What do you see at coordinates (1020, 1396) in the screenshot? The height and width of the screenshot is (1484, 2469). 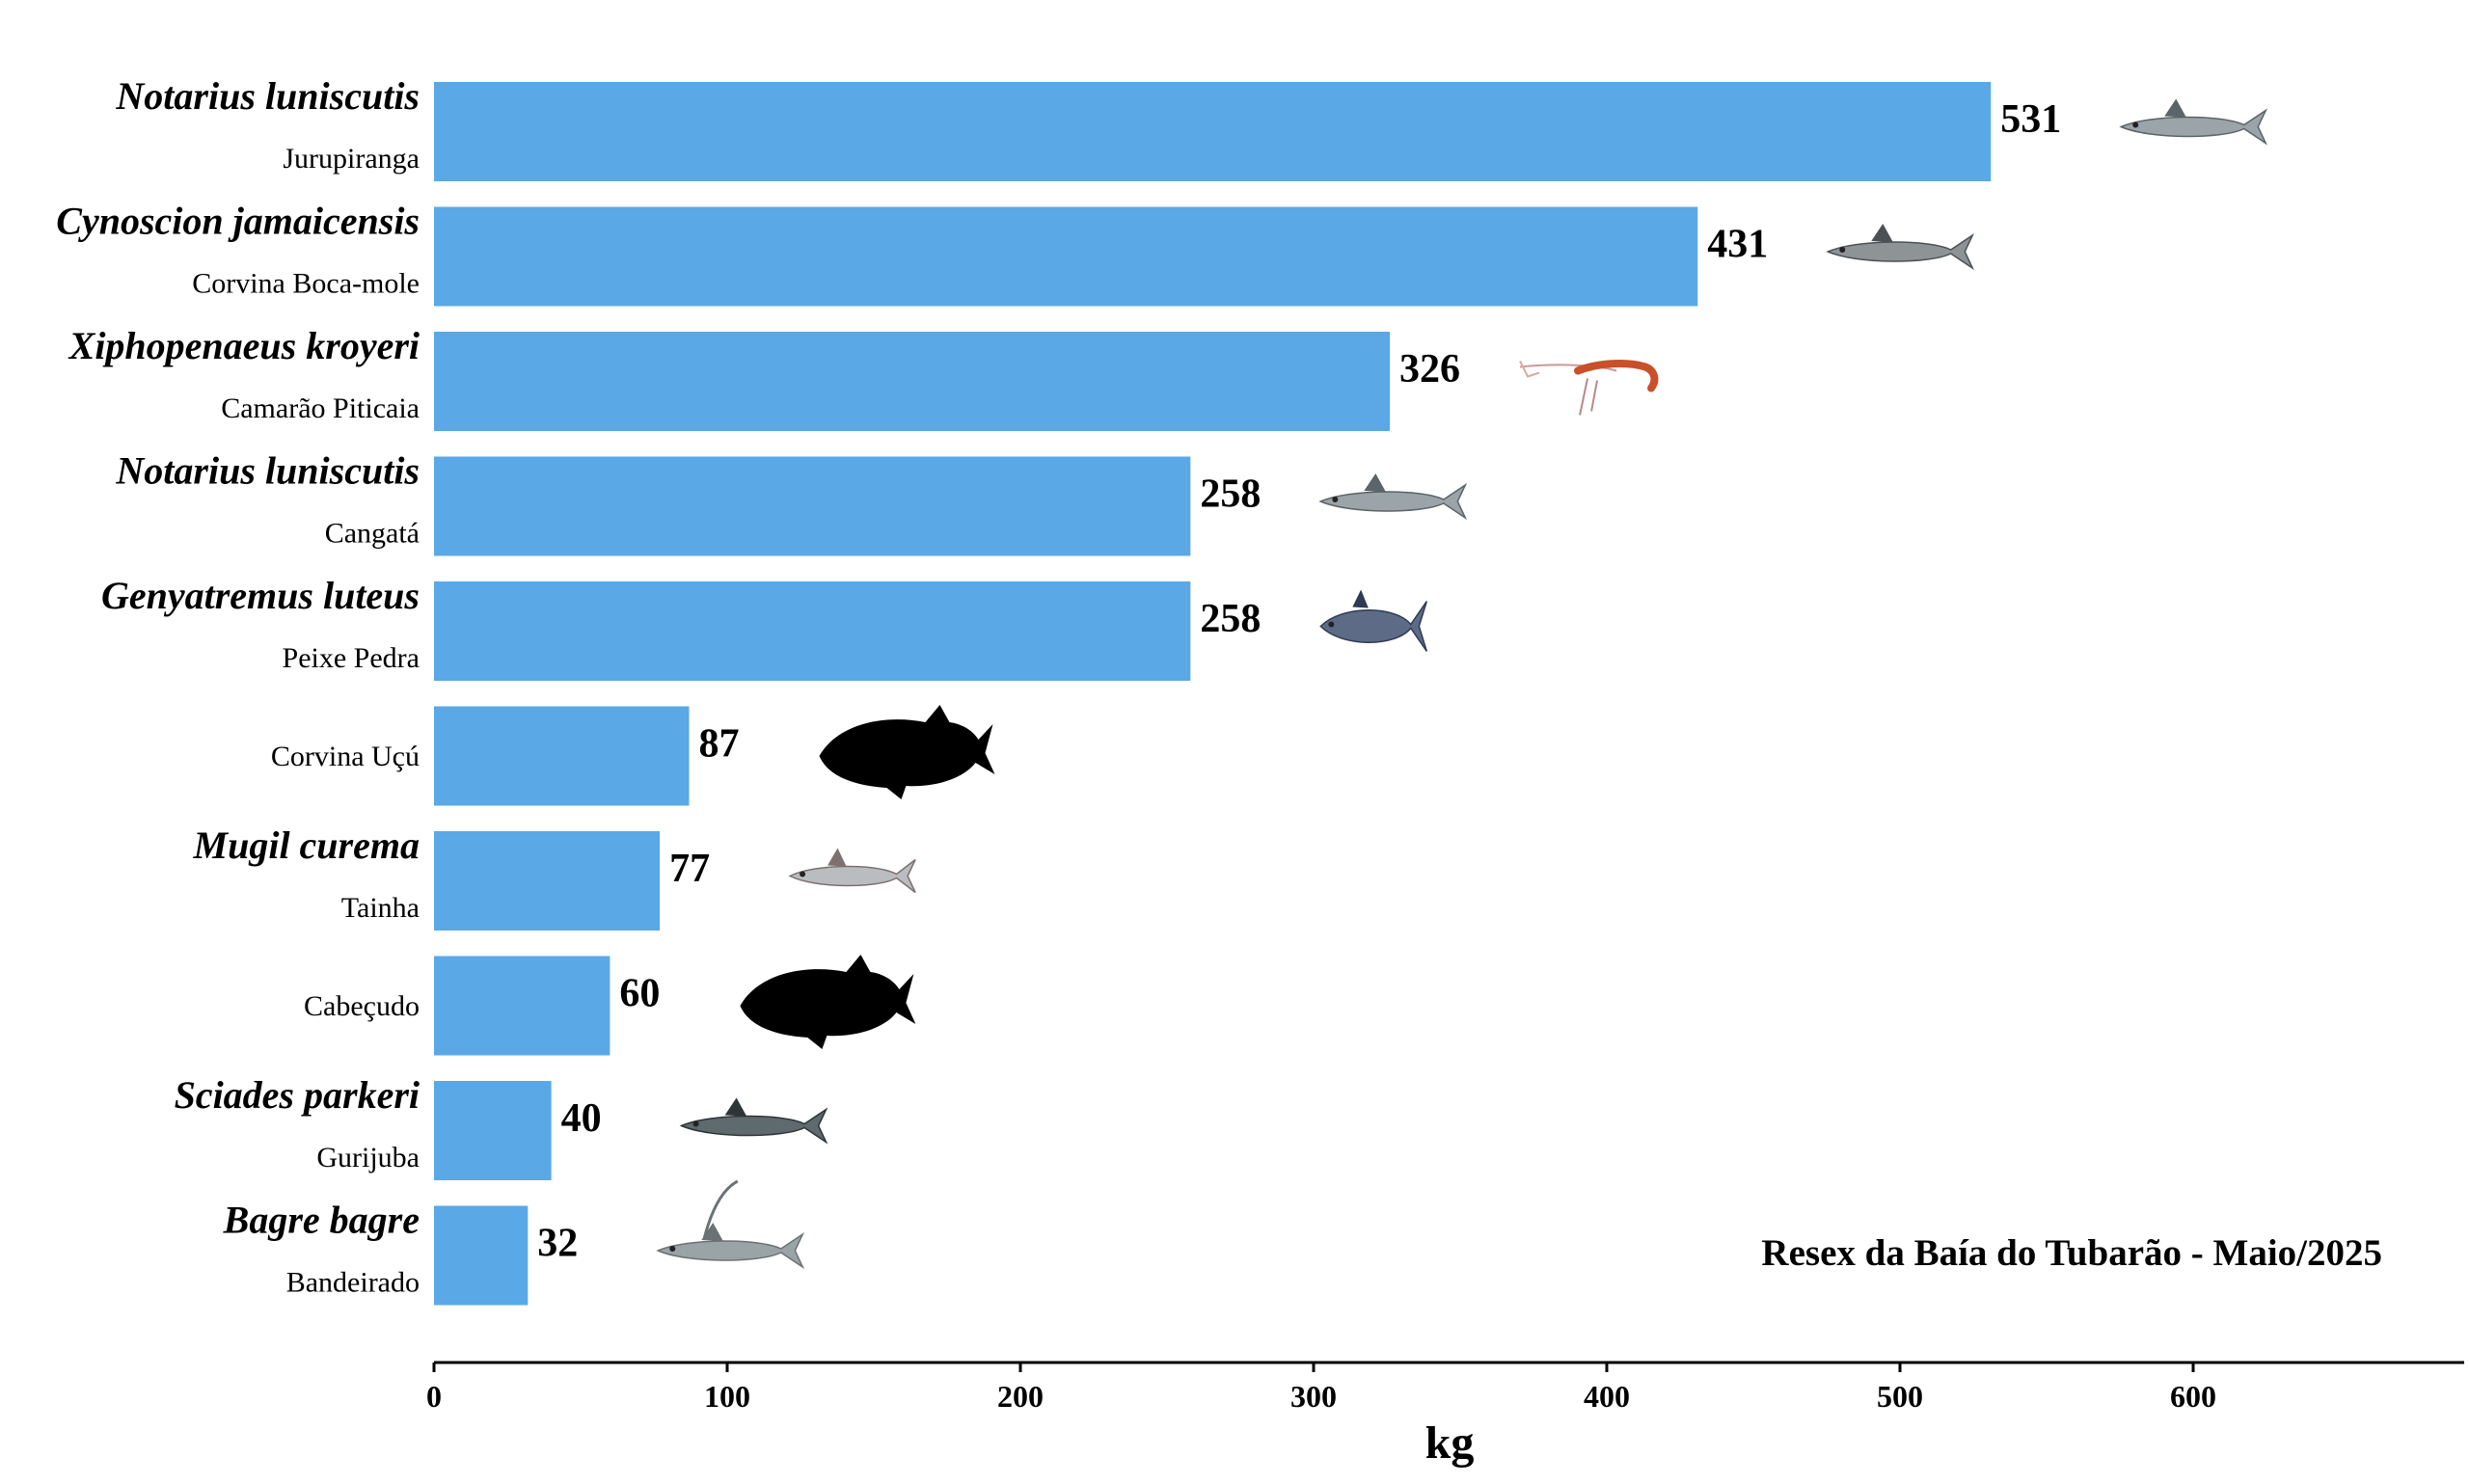 I see `x-tick-label: 200` at bounding box center [1020, 1396].